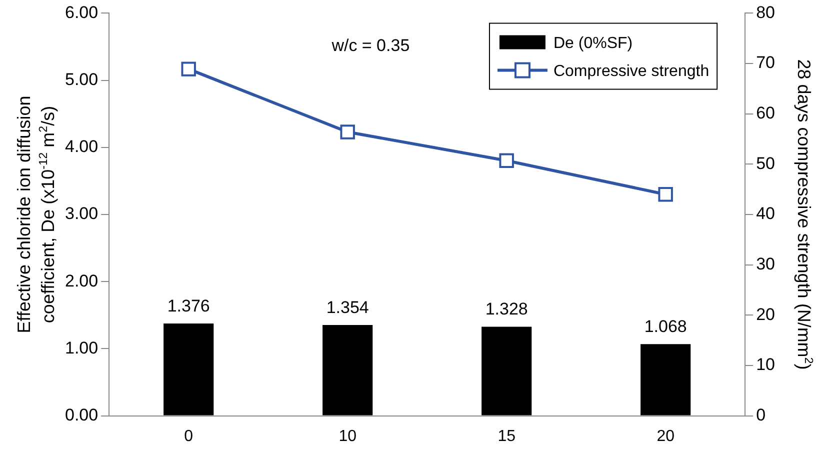  What do you see at coordinates (766, 62) in the screenshot?
I see `y2-tick-label: 70` at bounding box center [766, 62].